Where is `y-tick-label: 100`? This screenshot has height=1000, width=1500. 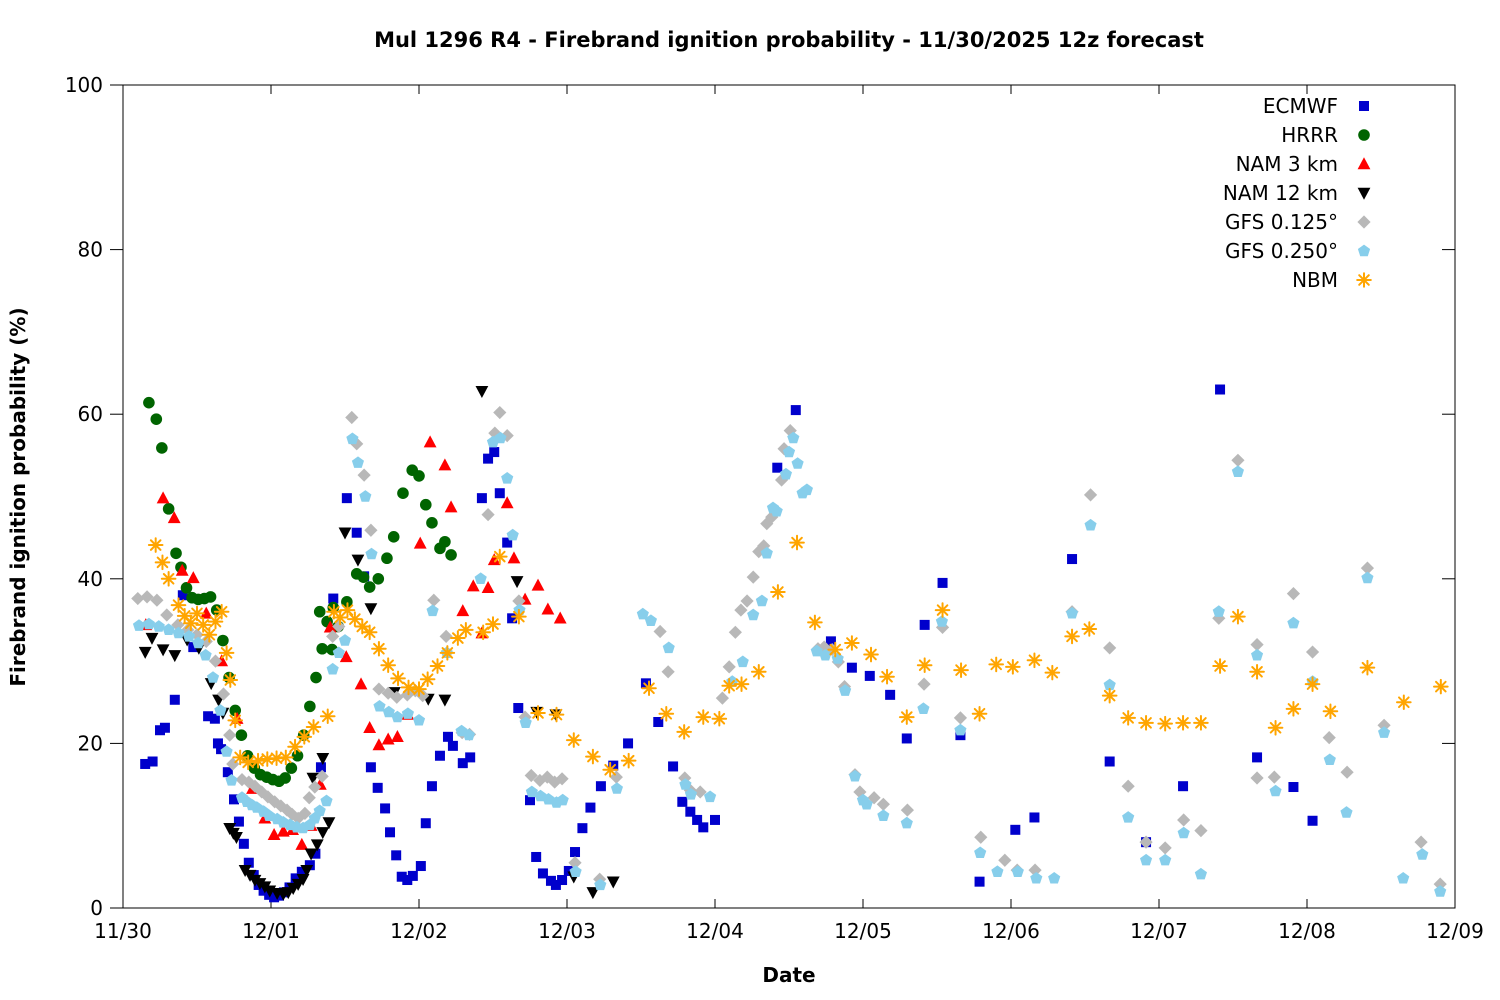 y-tick-label: 100 is located at coordinates (84, 85).